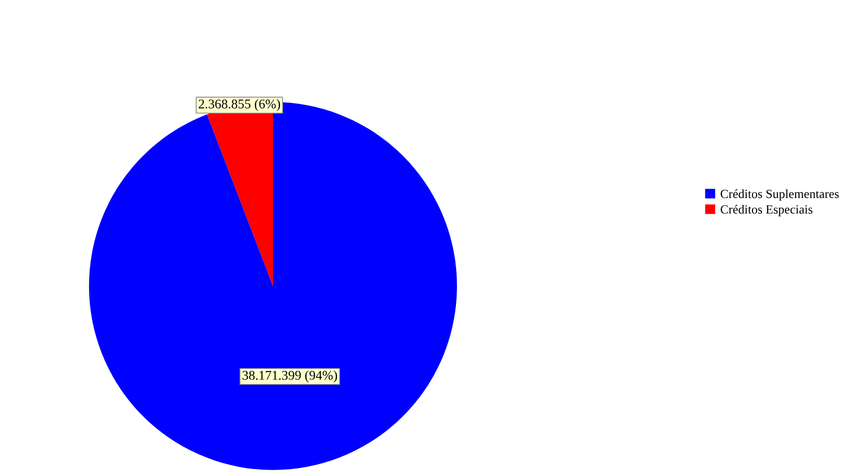 The image size is (862, 471). What do you see at coordinates (779, 195) in the screenshot?
I see `legend-label: Créditos Suplementares` at bounding box center [779, 195].